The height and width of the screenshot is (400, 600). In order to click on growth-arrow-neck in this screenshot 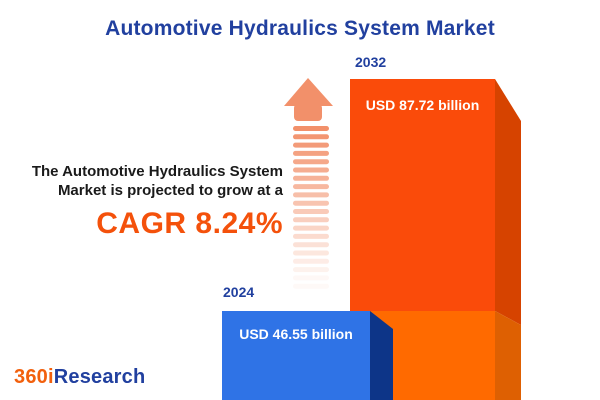, I will do `click(308, 112)`.